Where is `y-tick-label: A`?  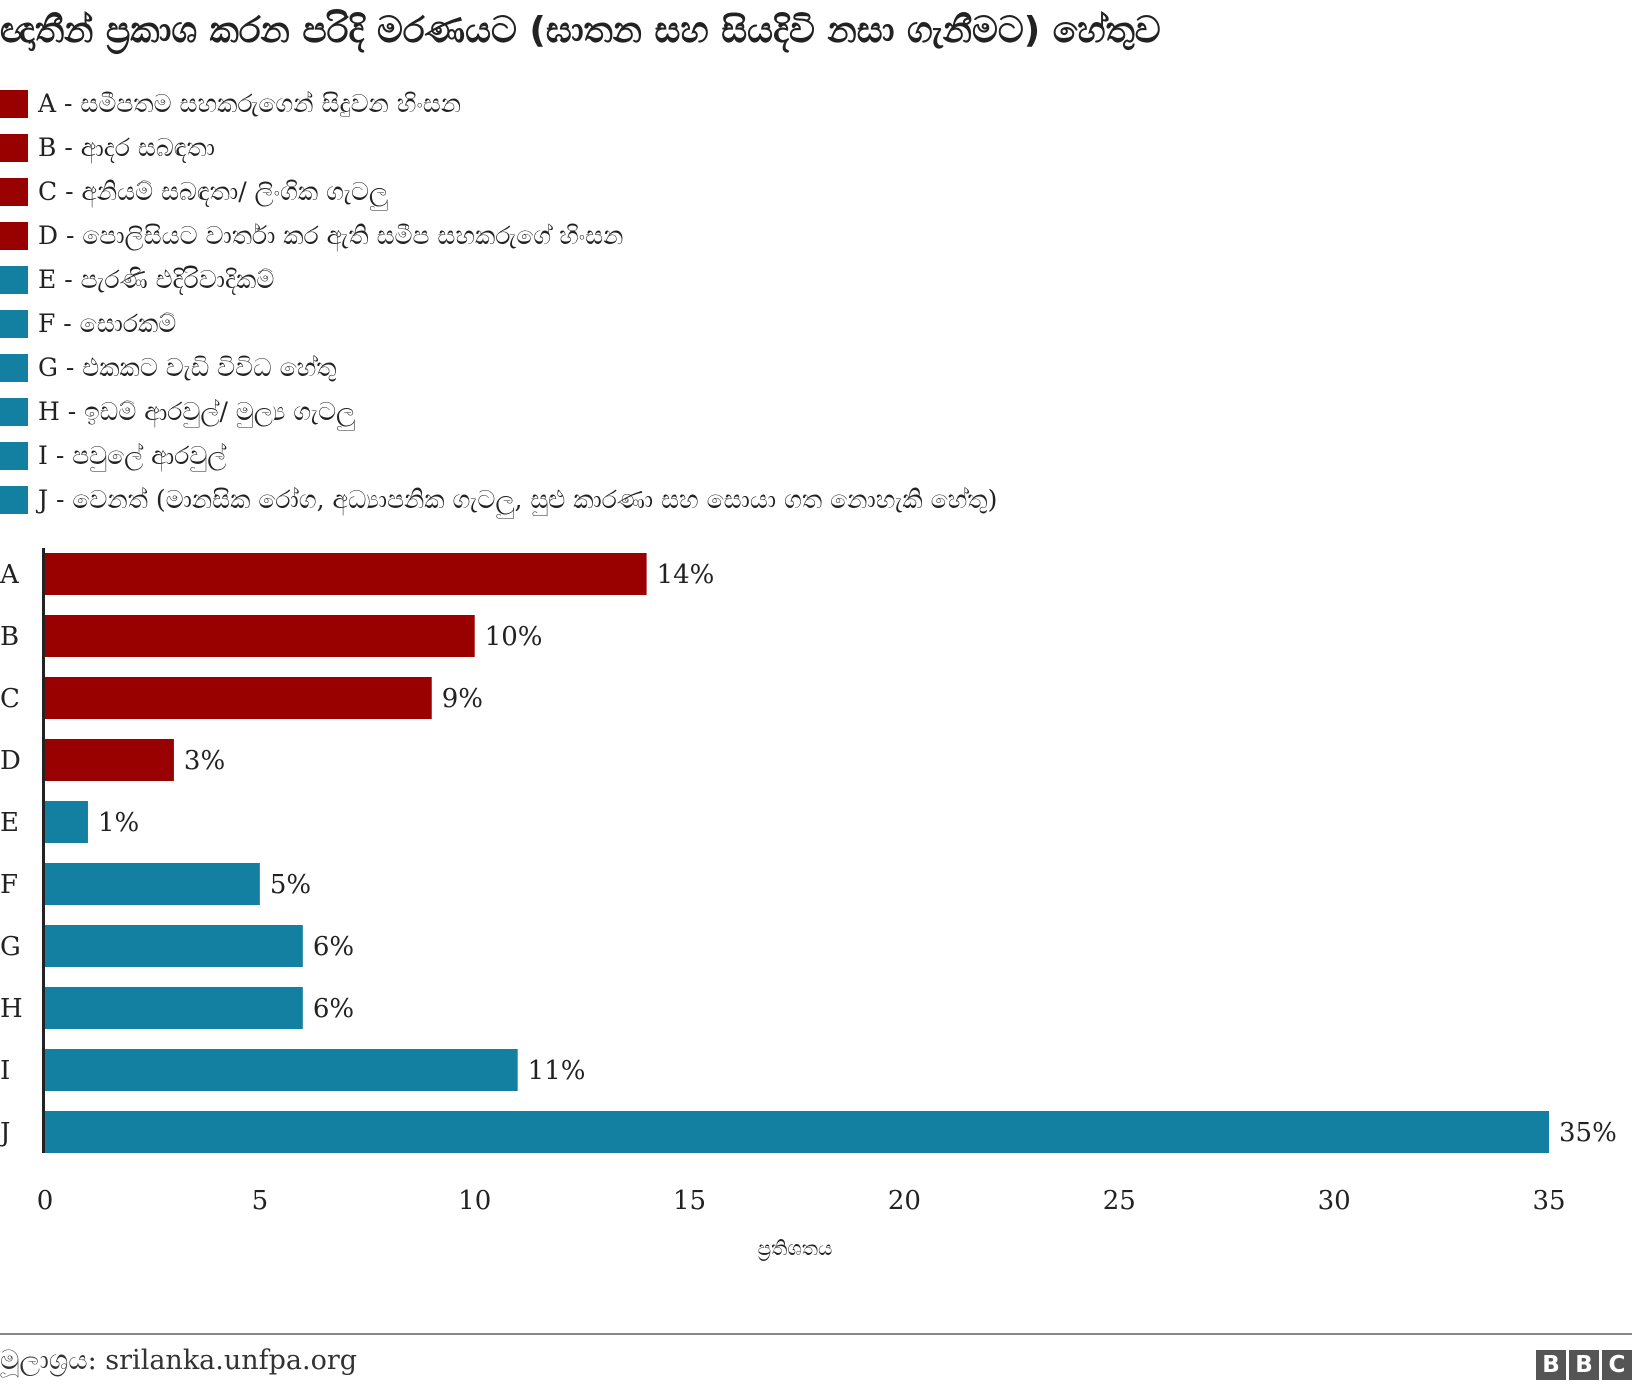 y-tick-label: A is located at coordinates (10, 575).